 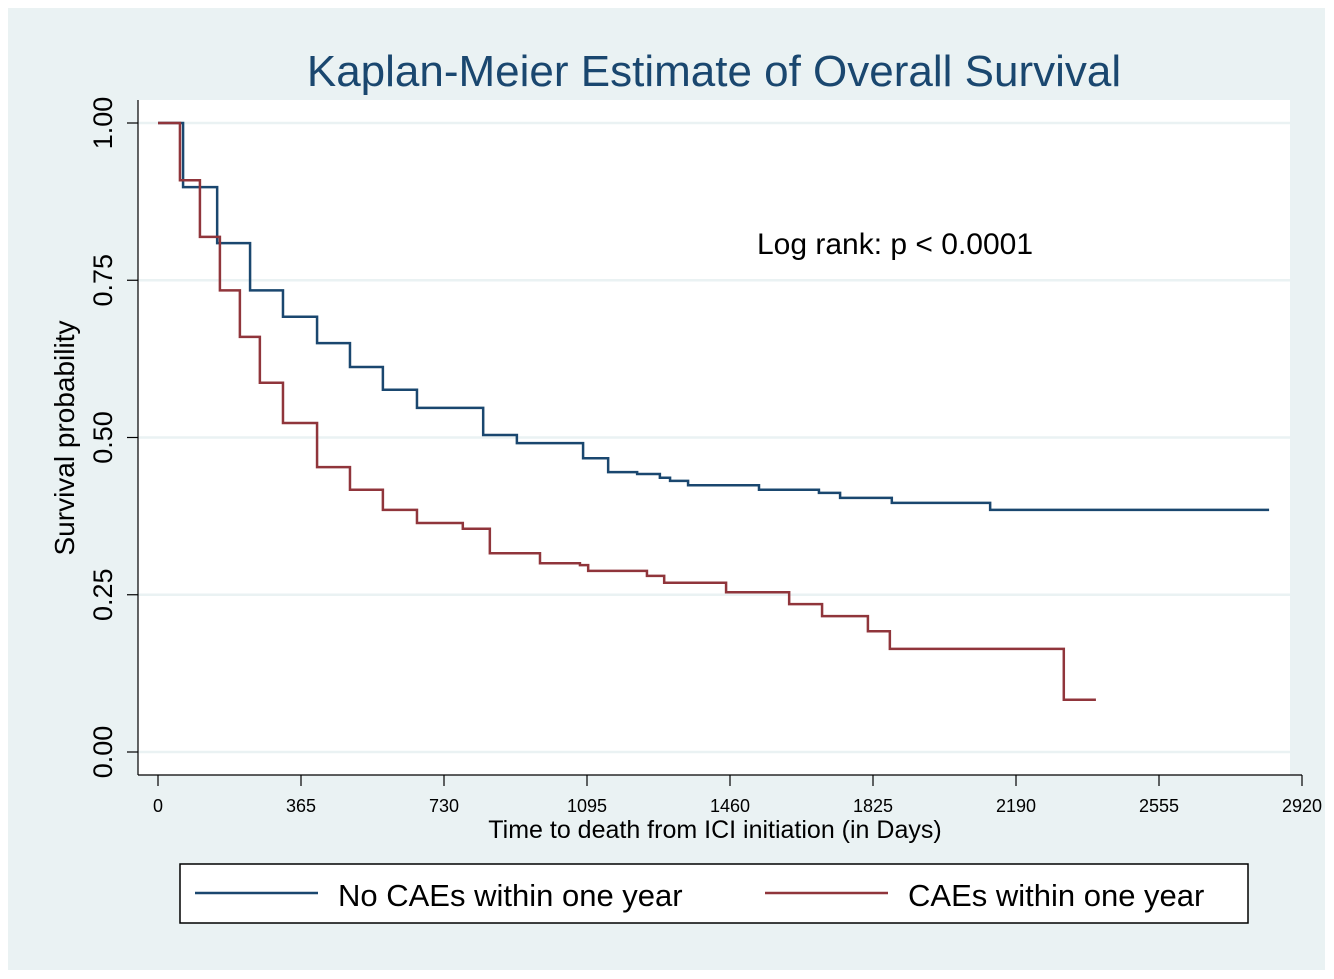 What do you see at coordinates (103, 437) in the screenshot?
I see `y-tick-label: 0.50` at bounding box center [103, 437].